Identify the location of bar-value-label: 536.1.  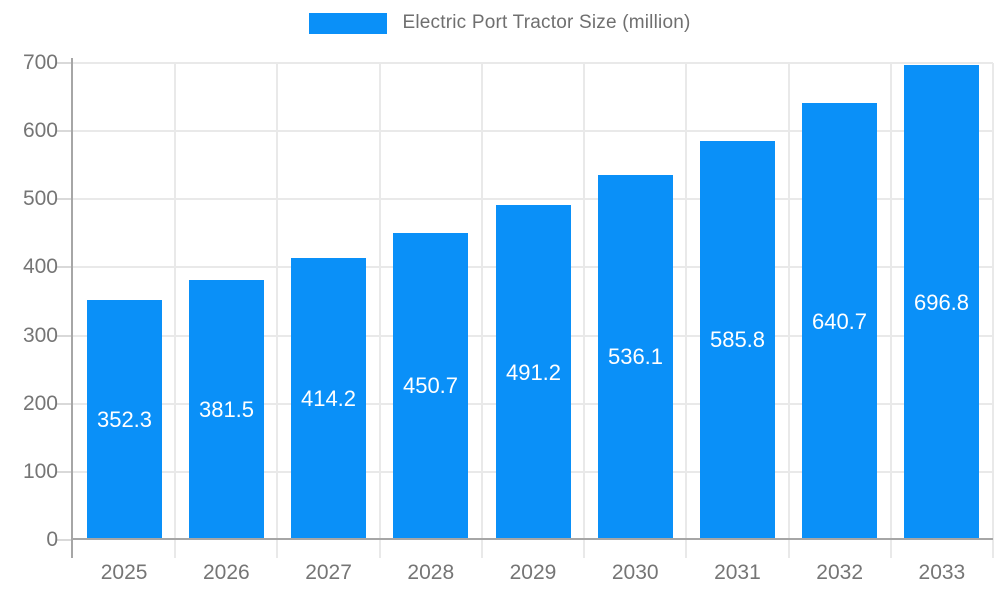
(635, 357).